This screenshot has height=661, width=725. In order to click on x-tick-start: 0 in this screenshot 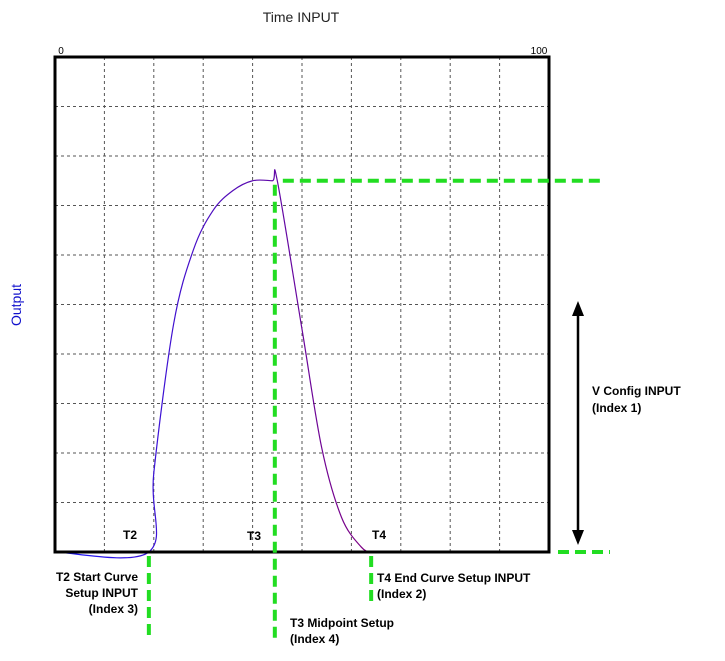, I will do `click(61, 51)`.